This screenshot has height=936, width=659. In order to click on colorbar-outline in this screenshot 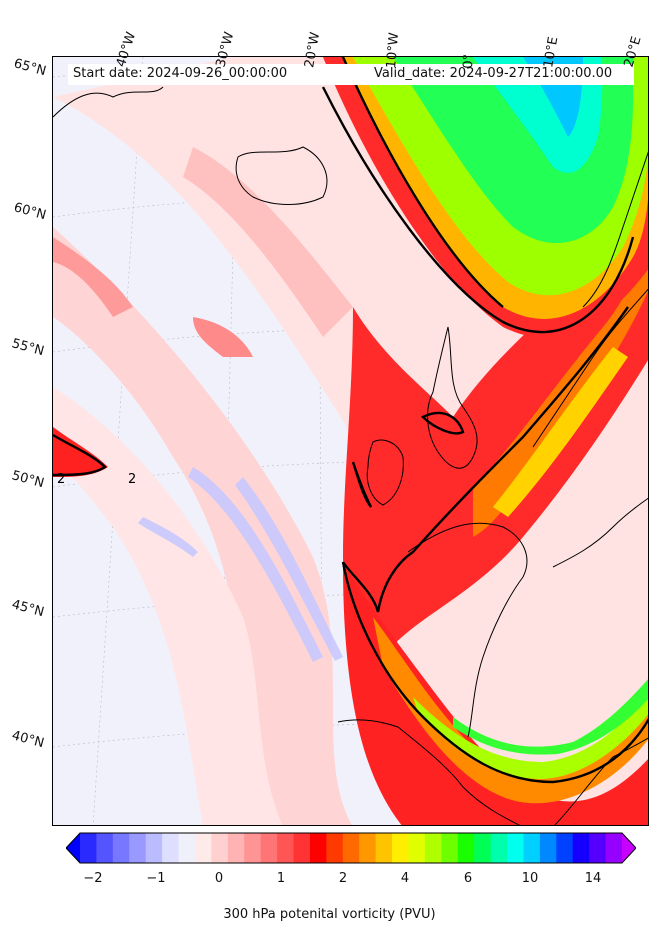, I will do `click(351, 848)`.